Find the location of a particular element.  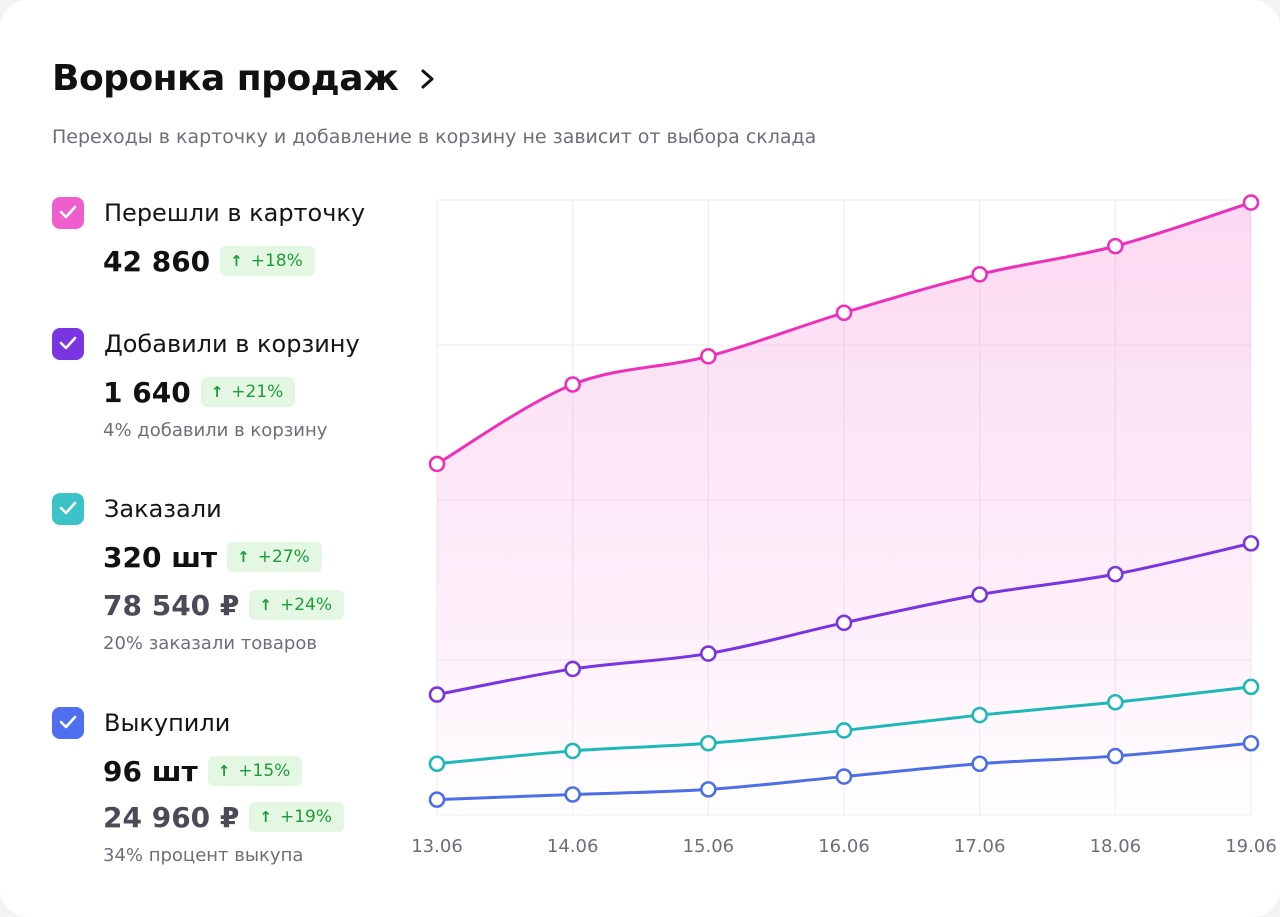

x-tick-label: 18.06 is located at coordinates (1116, 846).